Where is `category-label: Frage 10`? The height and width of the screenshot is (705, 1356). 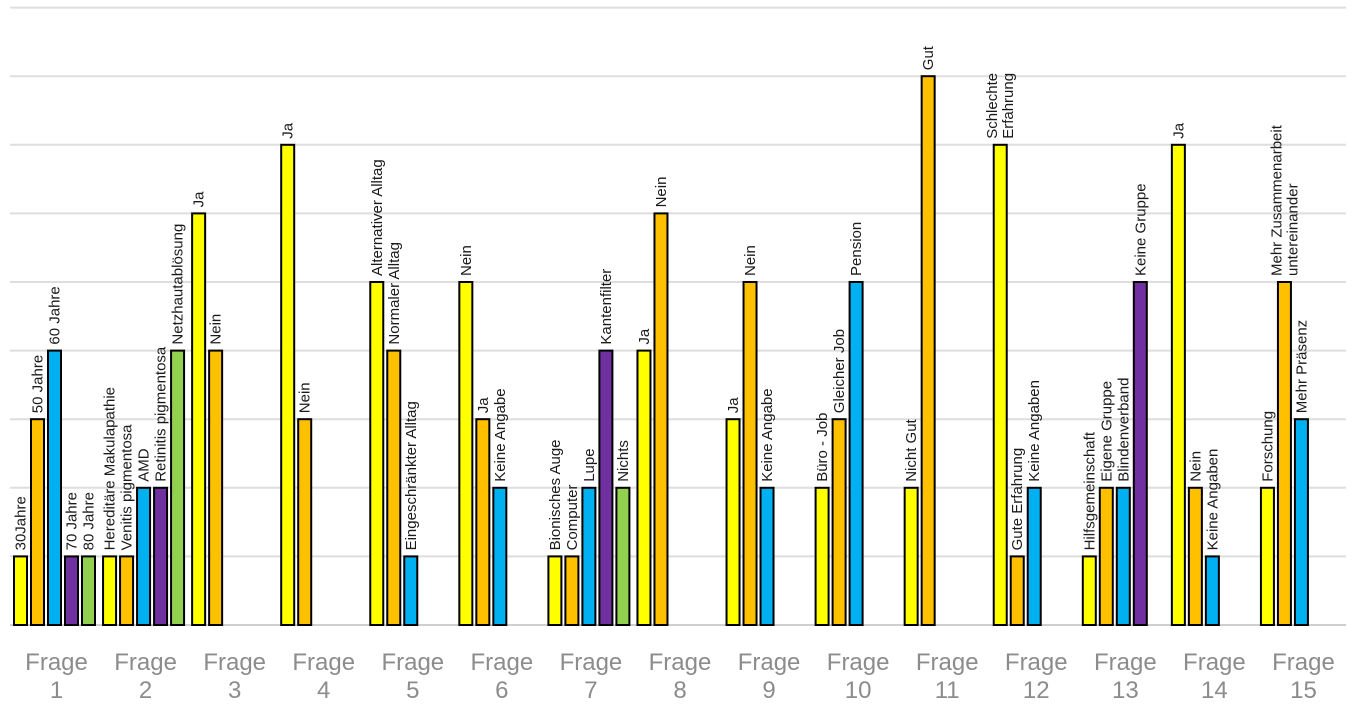
category-label: Frage 10 is located at coordinates (858, 676).